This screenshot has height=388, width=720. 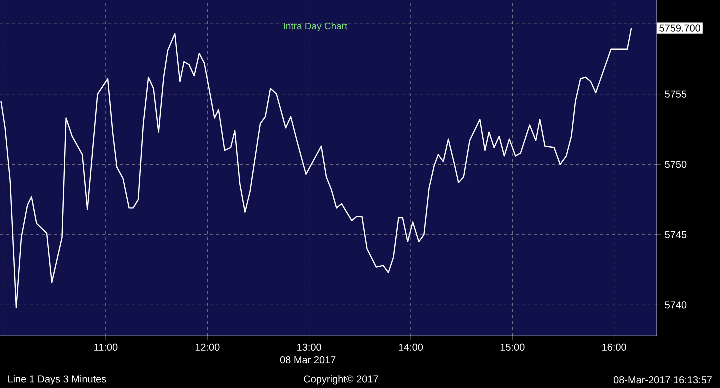 What do you see at coordinates (310, 347) in the screenshot?
I see `x-tick-label: 13:00` at bounding box center [310, 347].